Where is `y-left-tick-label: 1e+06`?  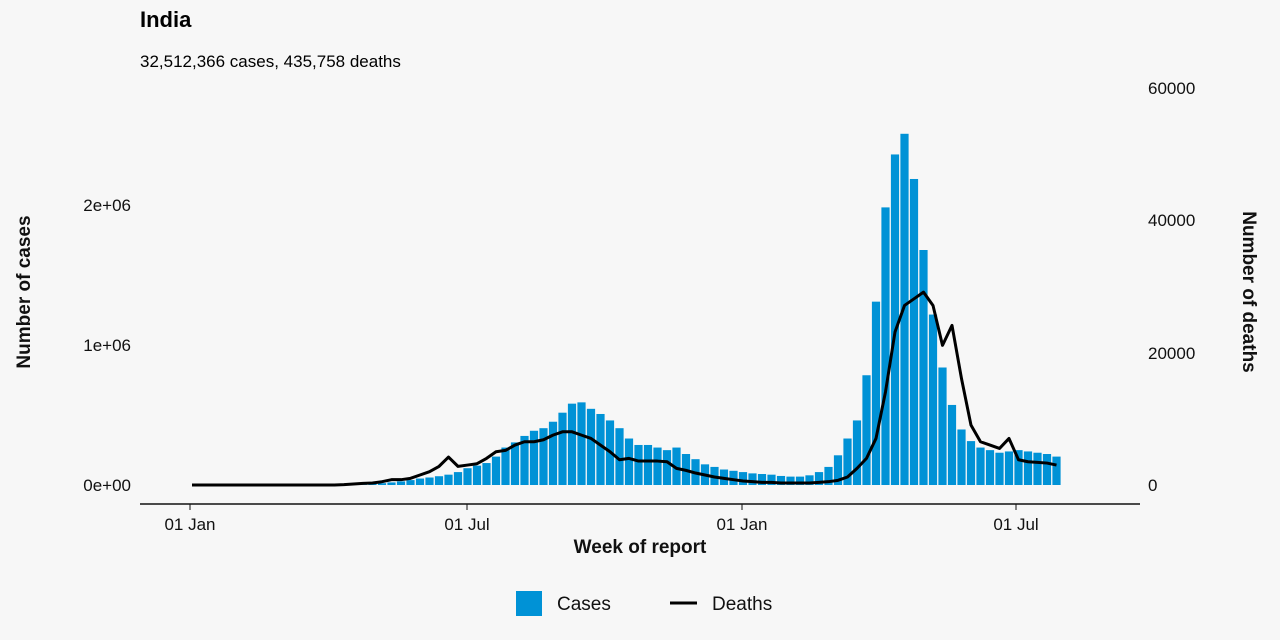 y-left-tick-label: 1e+06 is located at coordinates (107, 345).